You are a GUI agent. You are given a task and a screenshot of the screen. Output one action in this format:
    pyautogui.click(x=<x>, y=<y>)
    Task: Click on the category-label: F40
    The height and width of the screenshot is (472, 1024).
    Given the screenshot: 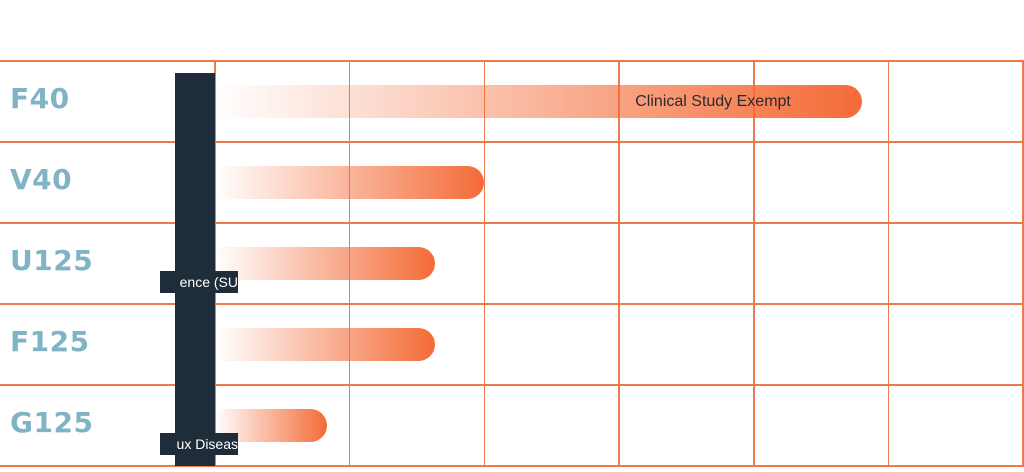 What is the action you would take?
    pyautogui.click(x=40, y=98)
    